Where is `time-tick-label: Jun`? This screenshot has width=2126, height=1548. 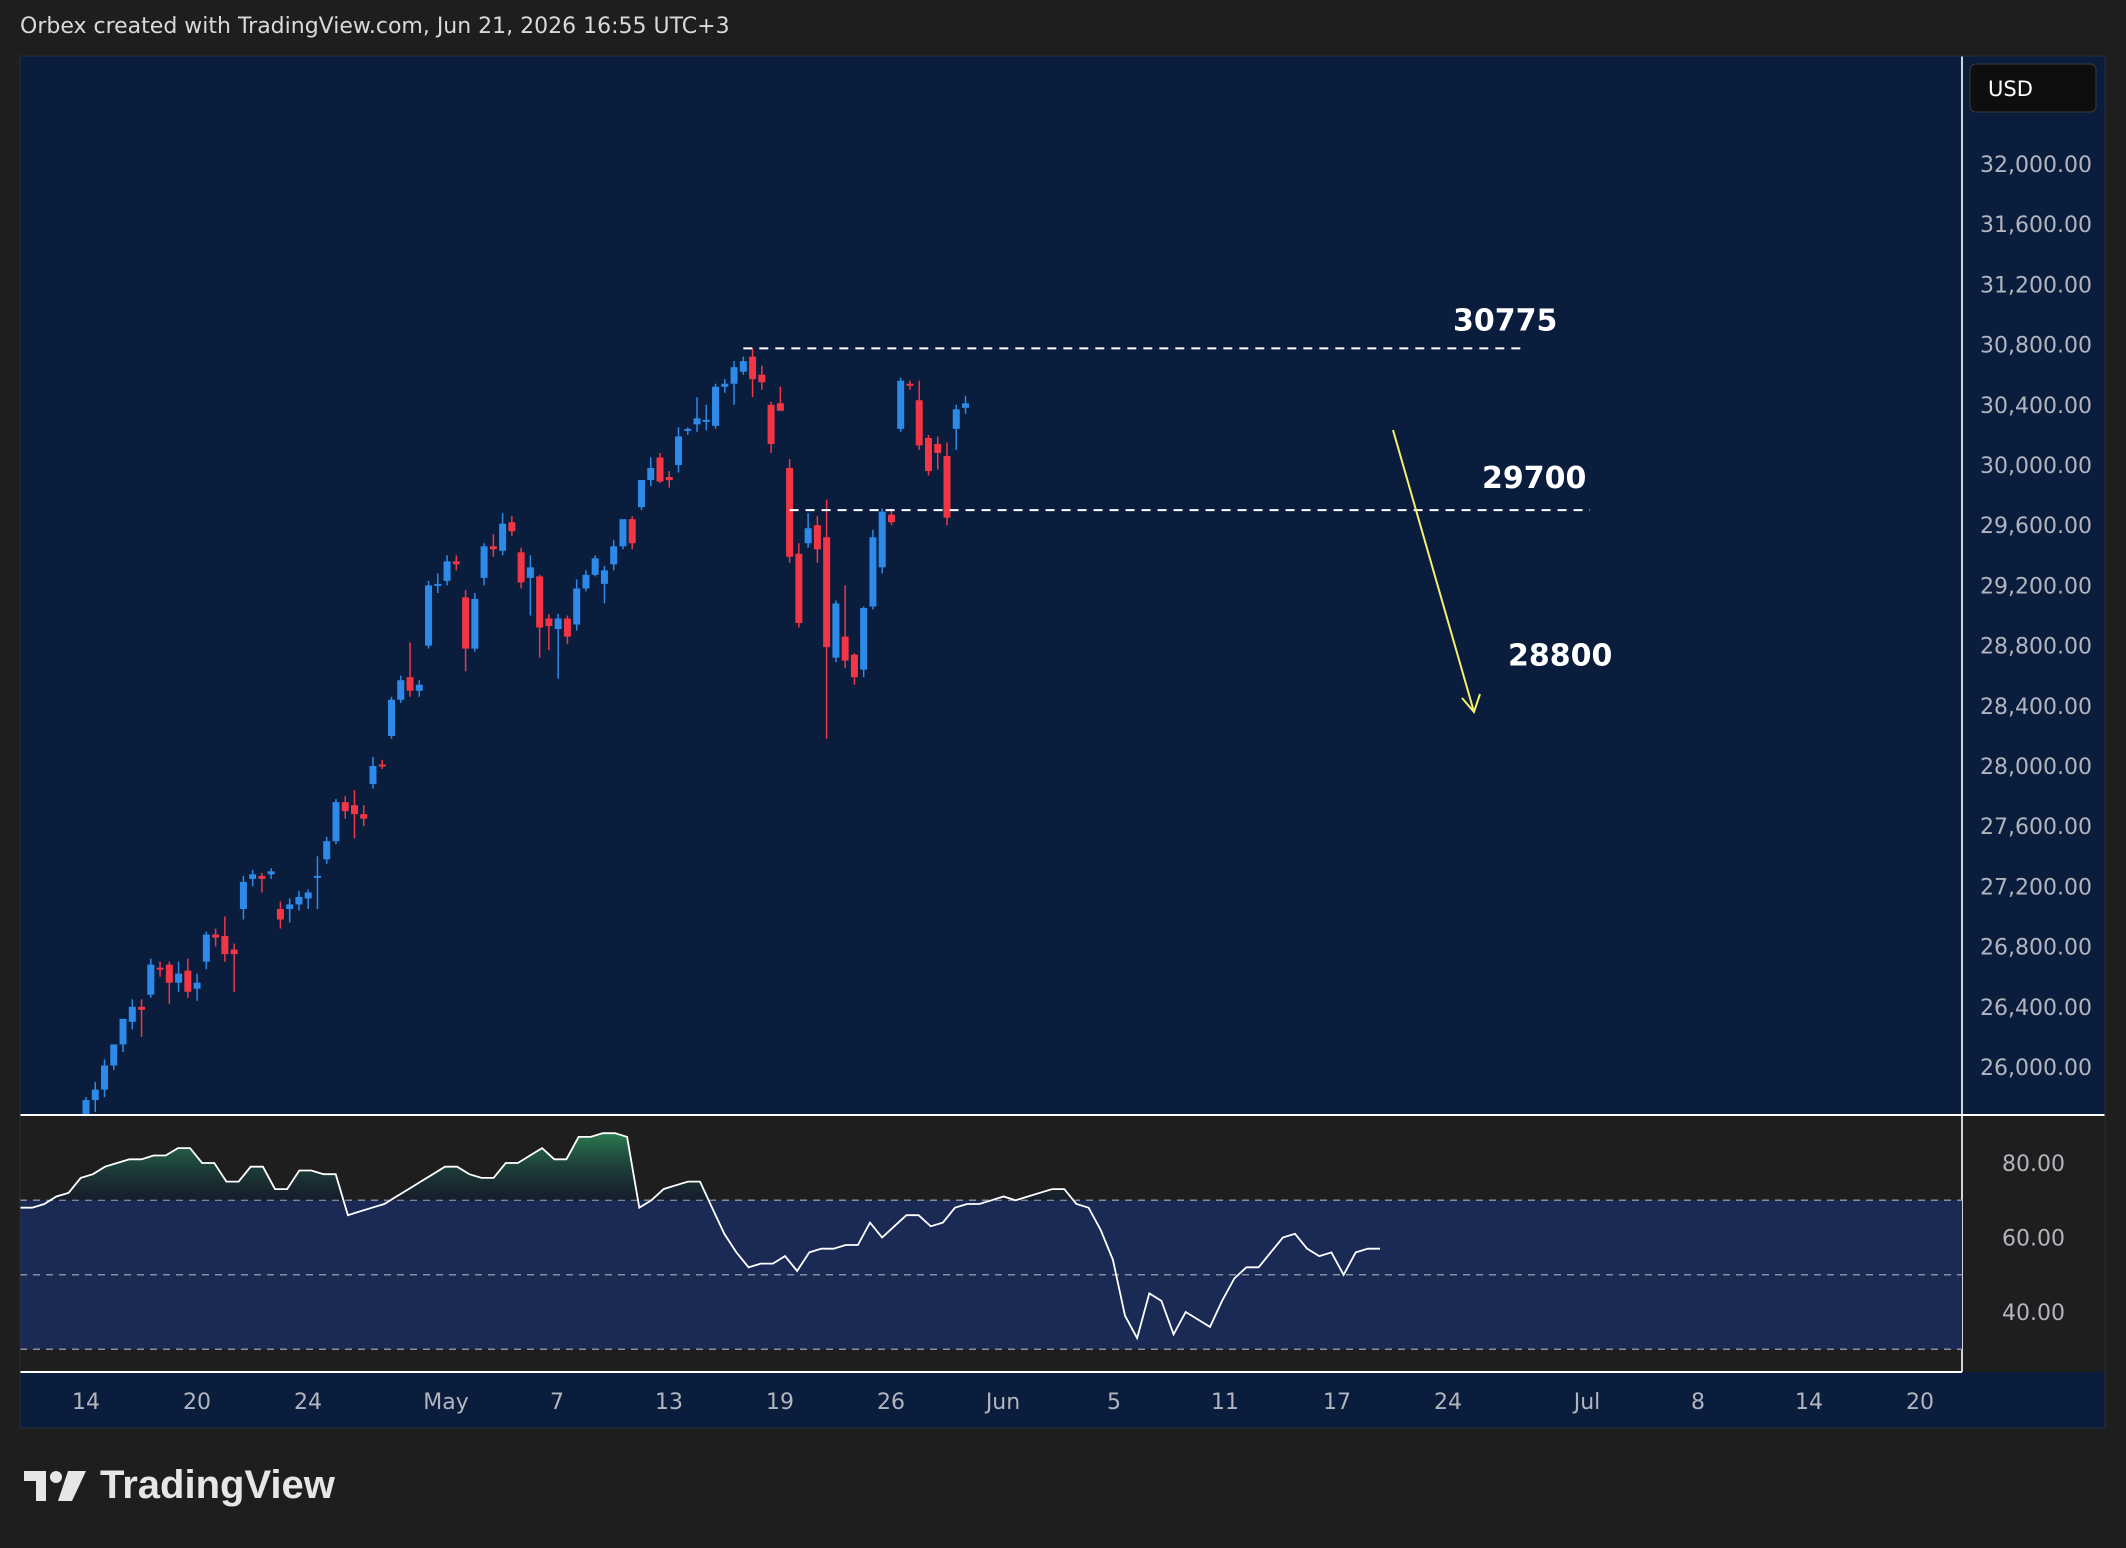
time-tick-label: Jun is located at coordinates (1002, 1402).